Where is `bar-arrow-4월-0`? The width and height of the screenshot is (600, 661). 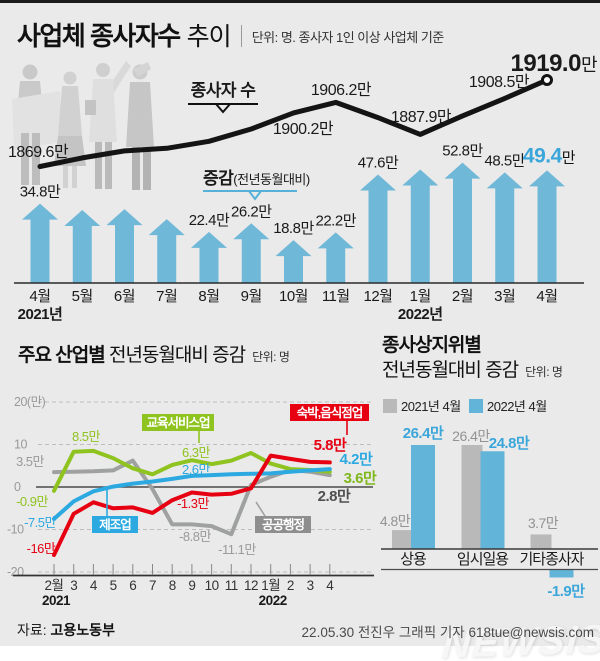
bar-arrow-4월-0 is located at coordinates (40, 243).